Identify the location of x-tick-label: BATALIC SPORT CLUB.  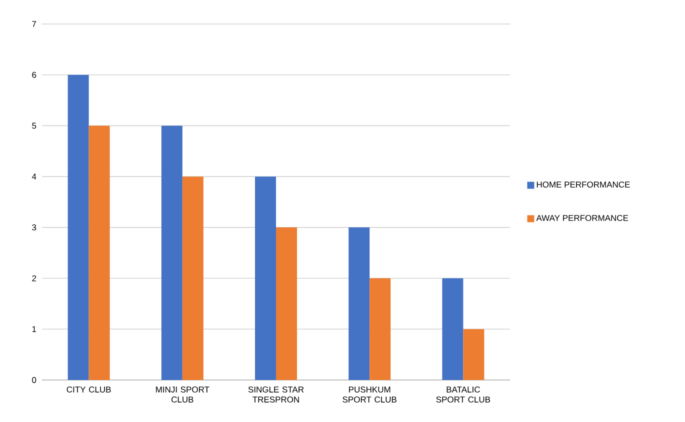
(463, 394).